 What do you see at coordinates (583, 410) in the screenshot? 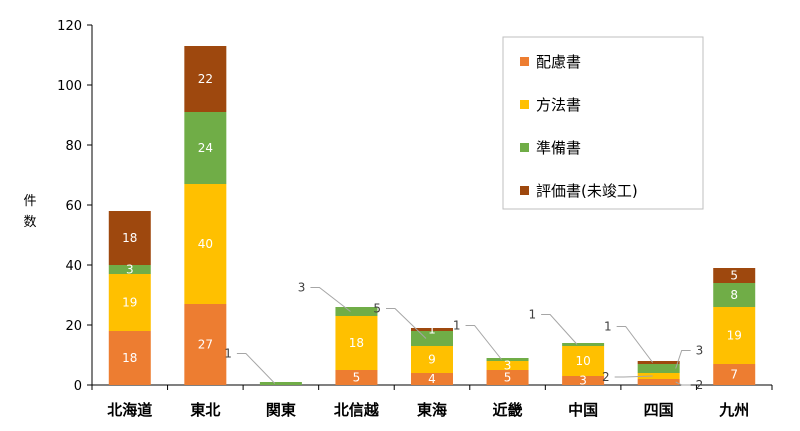
I see `category-label: 中国` at bounding box center [583, 410].